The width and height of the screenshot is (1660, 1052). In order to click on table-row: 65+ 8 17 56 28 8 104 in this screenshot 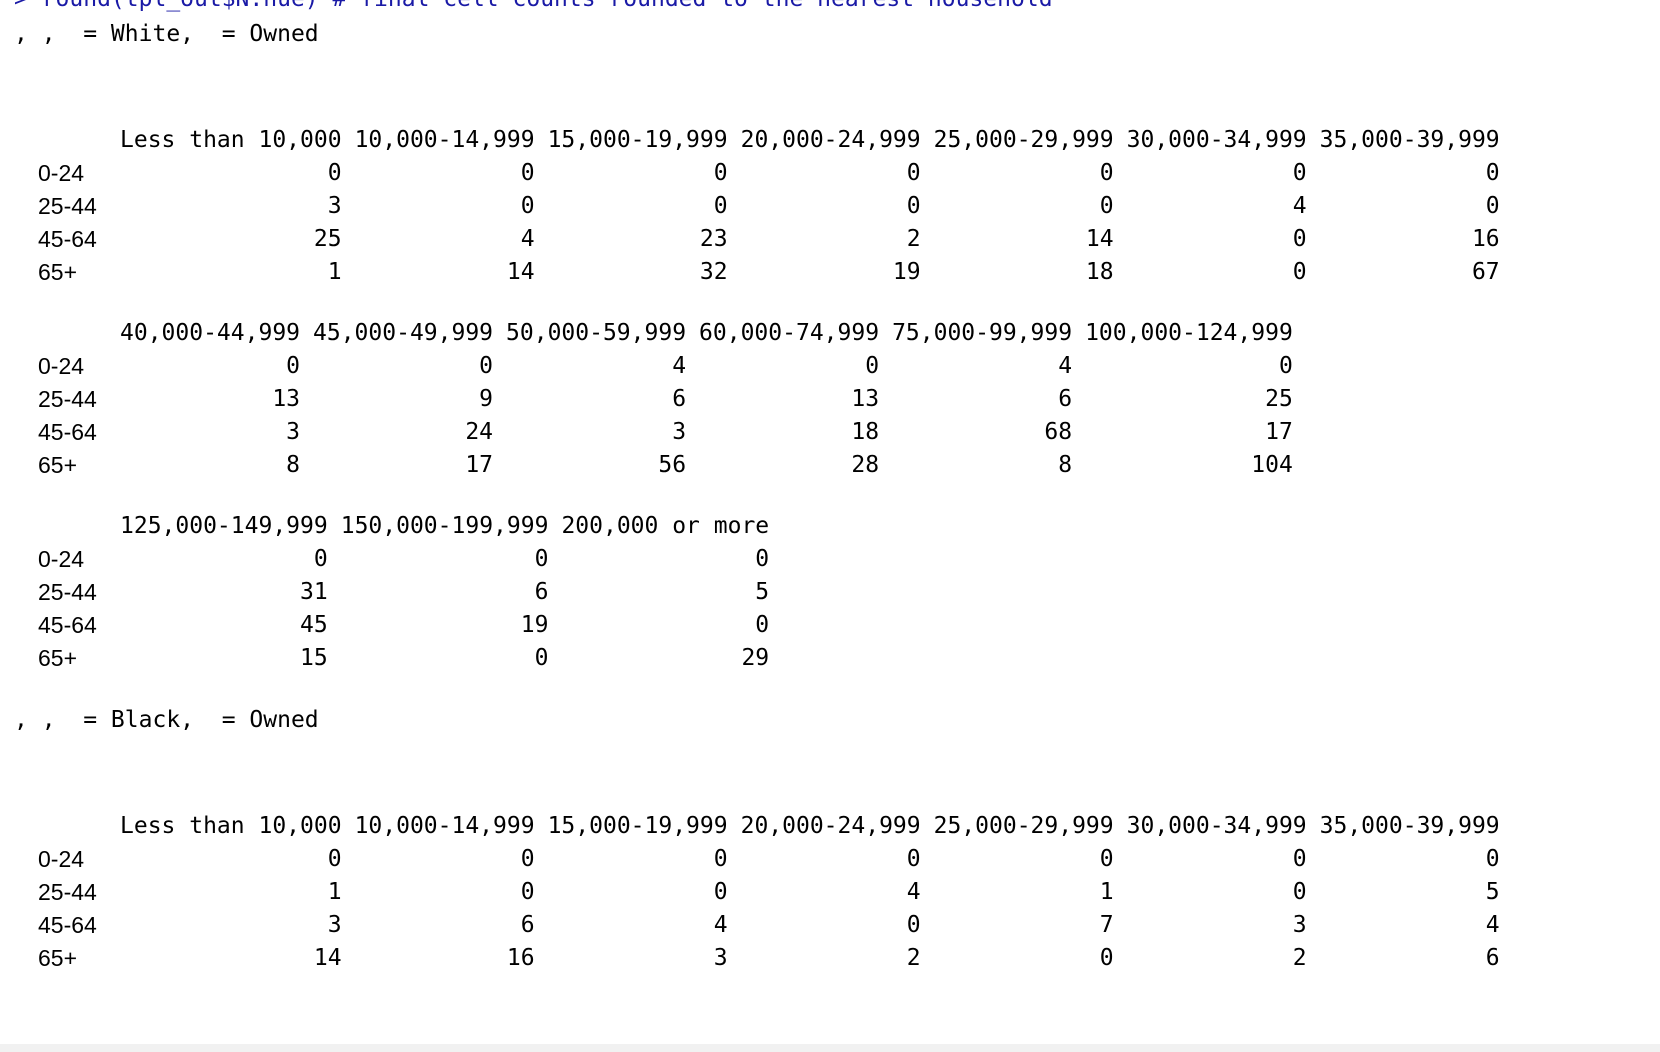, I will do `click(665, 465)`.